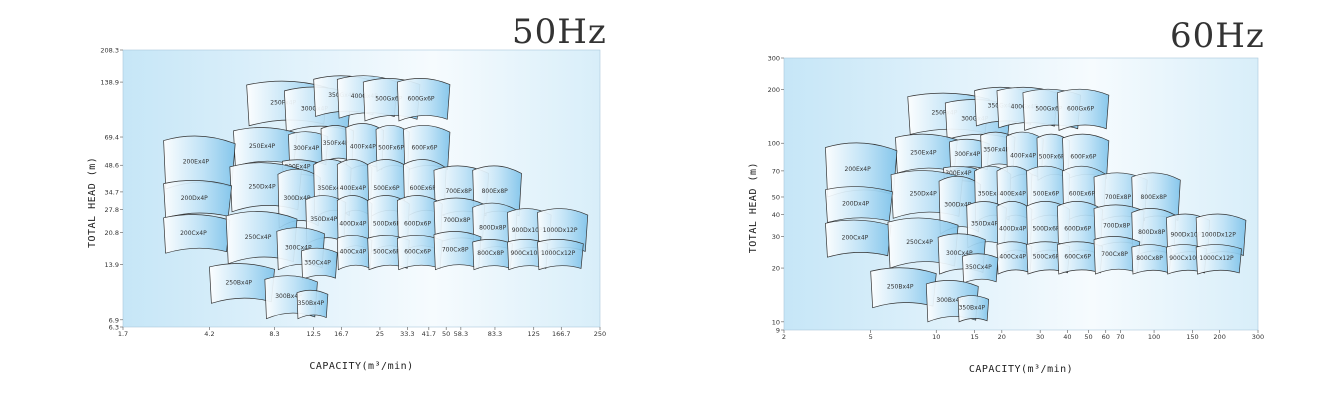 Image resolution: width=1343 pixels, height=400 pixels. I want to click on pump-model-label: 300Cx4P, so click(298, 248).